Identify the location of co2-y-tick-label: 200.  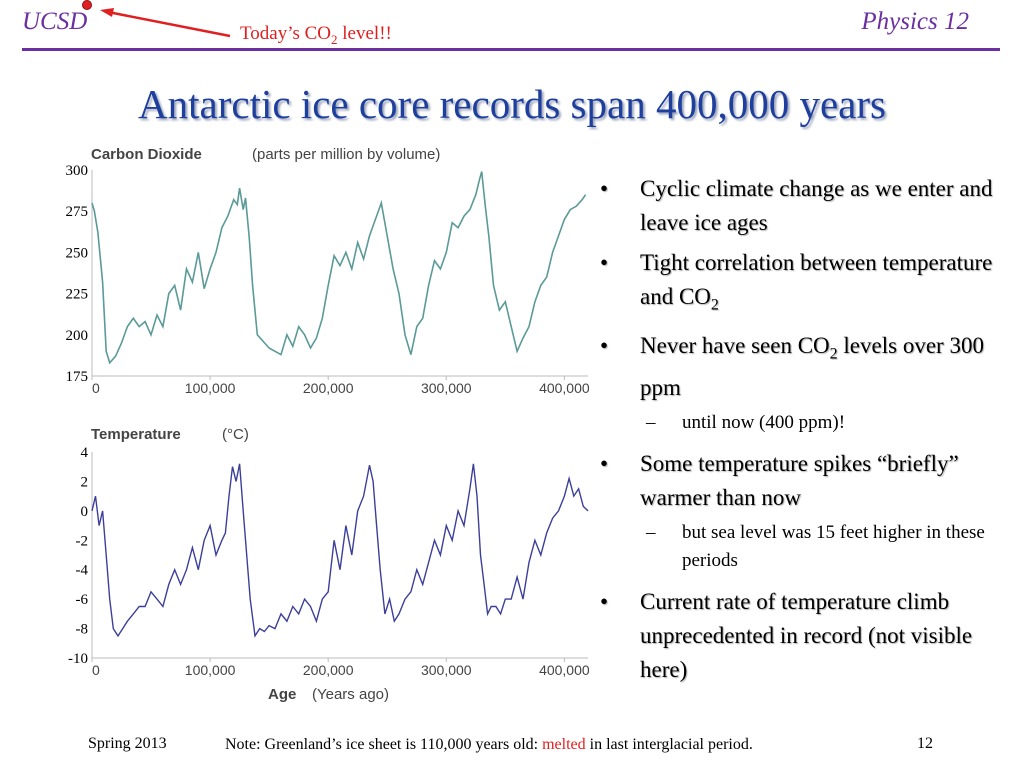
(77, 336).